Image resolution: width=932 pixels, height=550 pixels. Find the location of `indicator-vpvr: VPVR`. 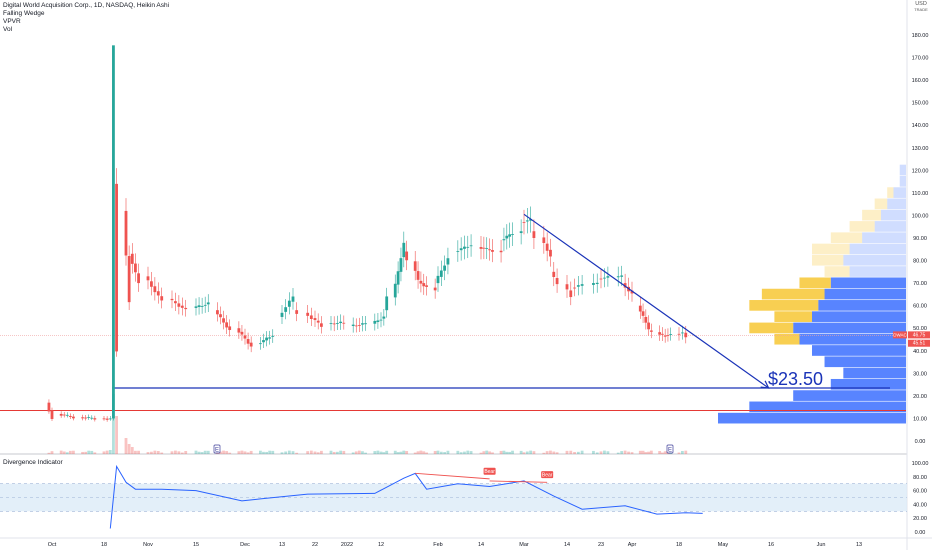

indicator-vpvr: VPVR is located at coordinates (12, 21).